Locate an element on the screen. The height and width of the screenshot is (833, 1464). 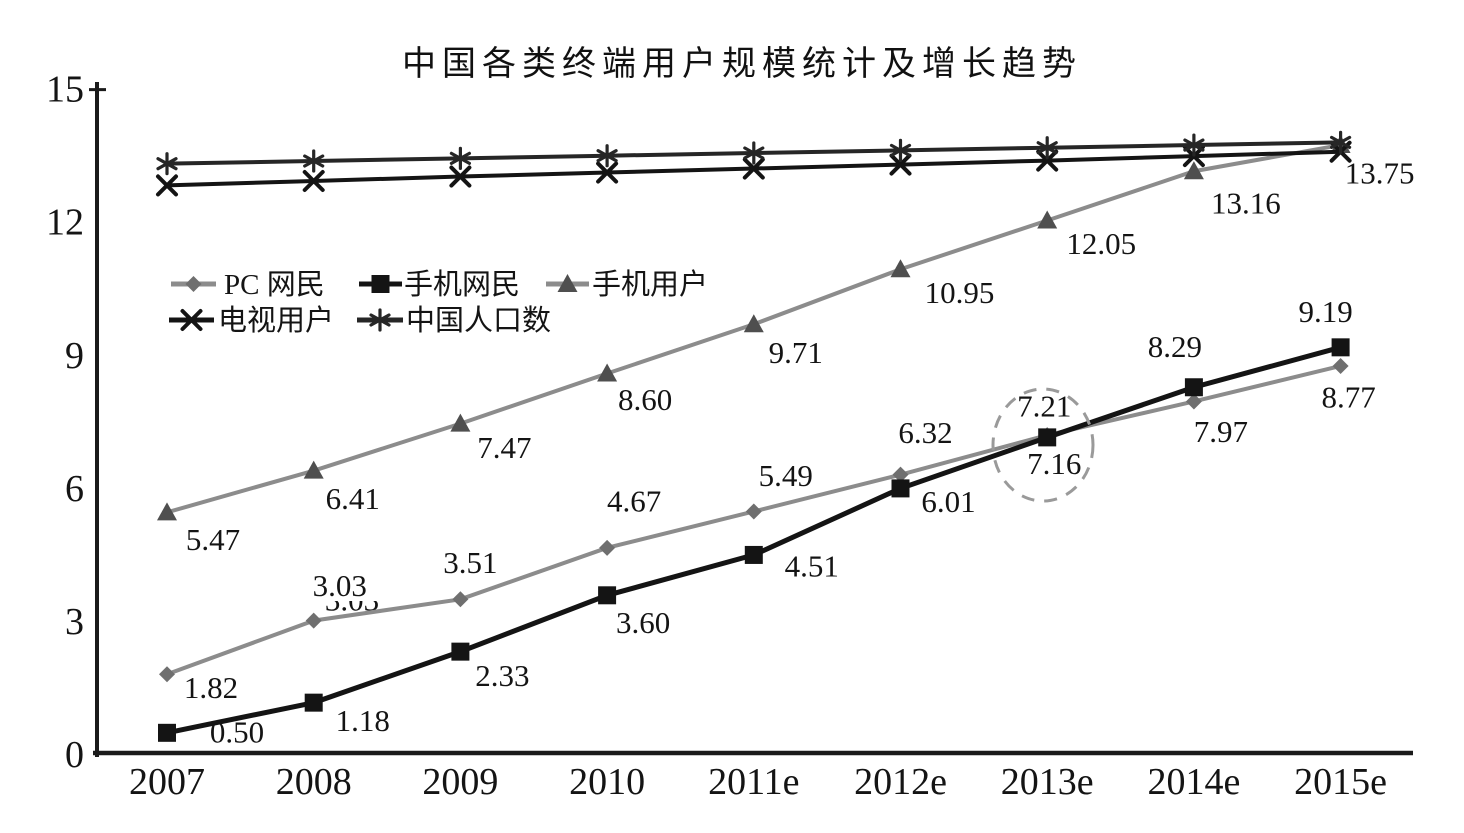
data-label: 3.03 is located at coordinates (340, 585).